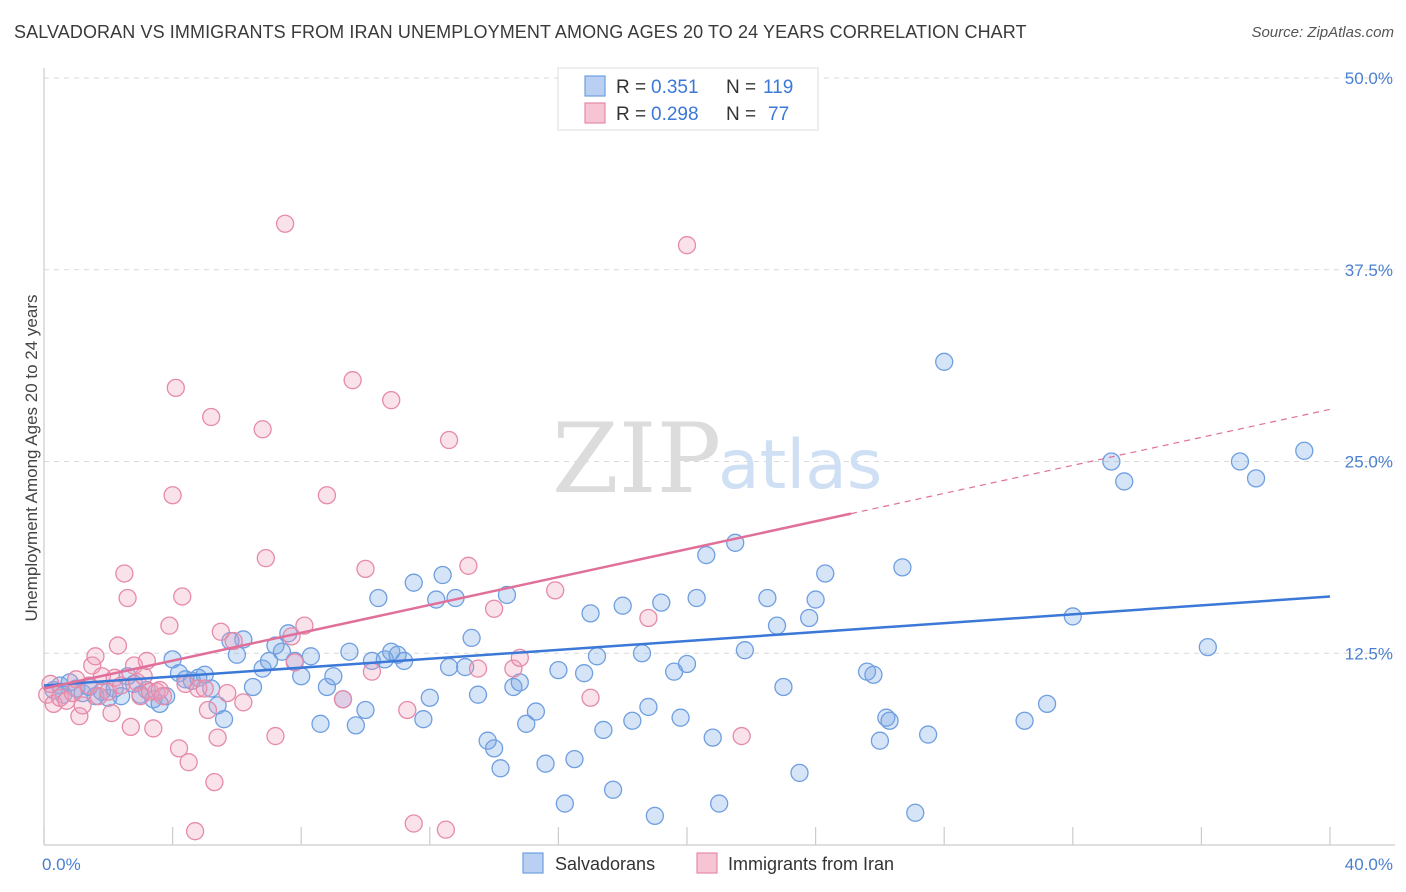 The image size is (1406, 892). What do you see at coordinates (631, 114) in the screenshot?
I see `legend-r-label: R =` at bounding box center [631, 114].